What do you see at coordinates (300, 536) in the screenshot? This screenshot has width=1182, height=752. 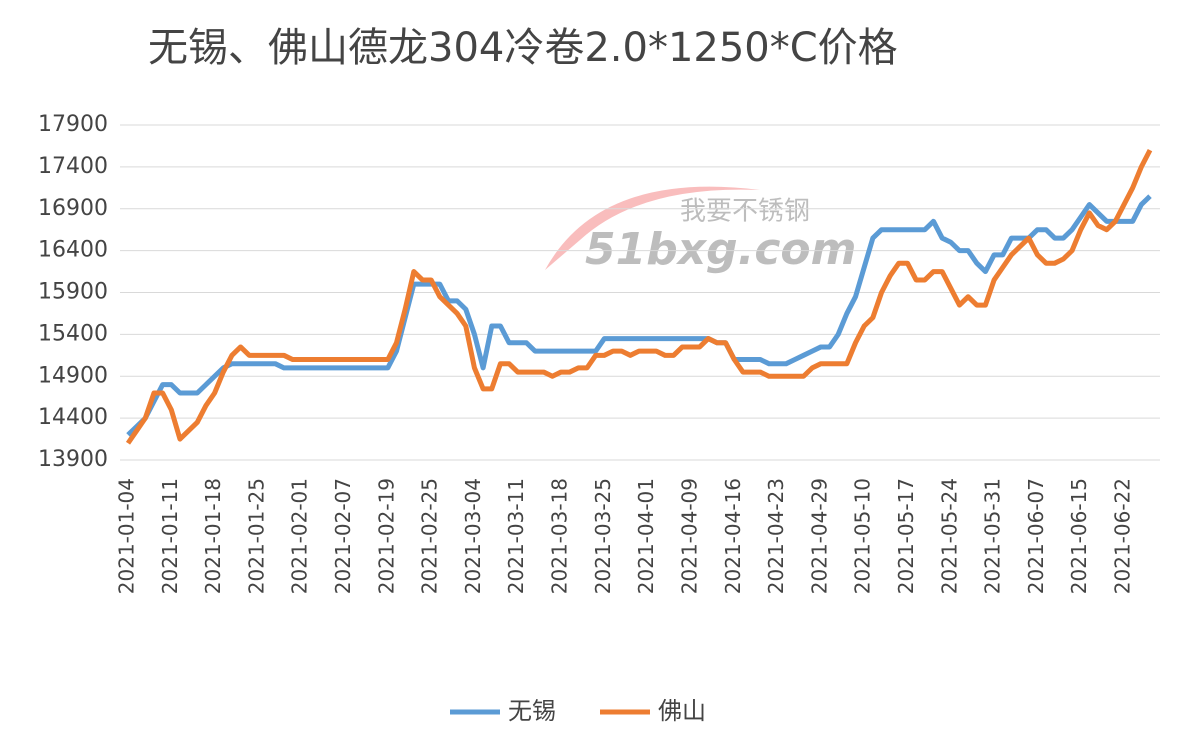 I see `x-tick-label: 2021-02-01` at bounding box center [300, 536].